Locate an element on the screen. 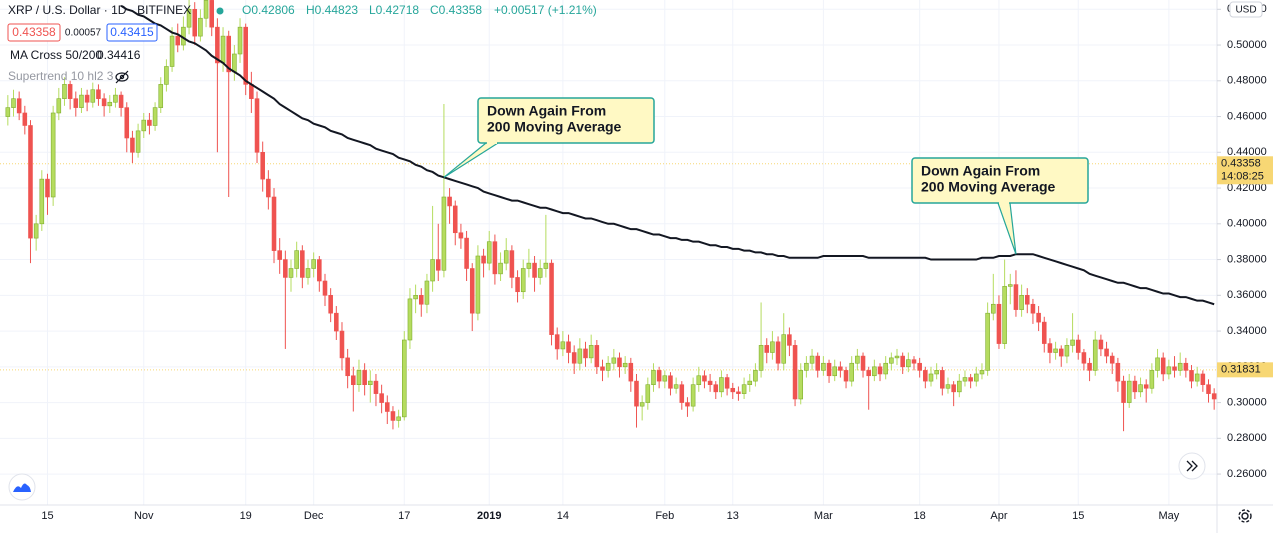 This screenshot has width=1273, height=538. y-tick-label: 0.30000 is located at coordinates (1247, 402).